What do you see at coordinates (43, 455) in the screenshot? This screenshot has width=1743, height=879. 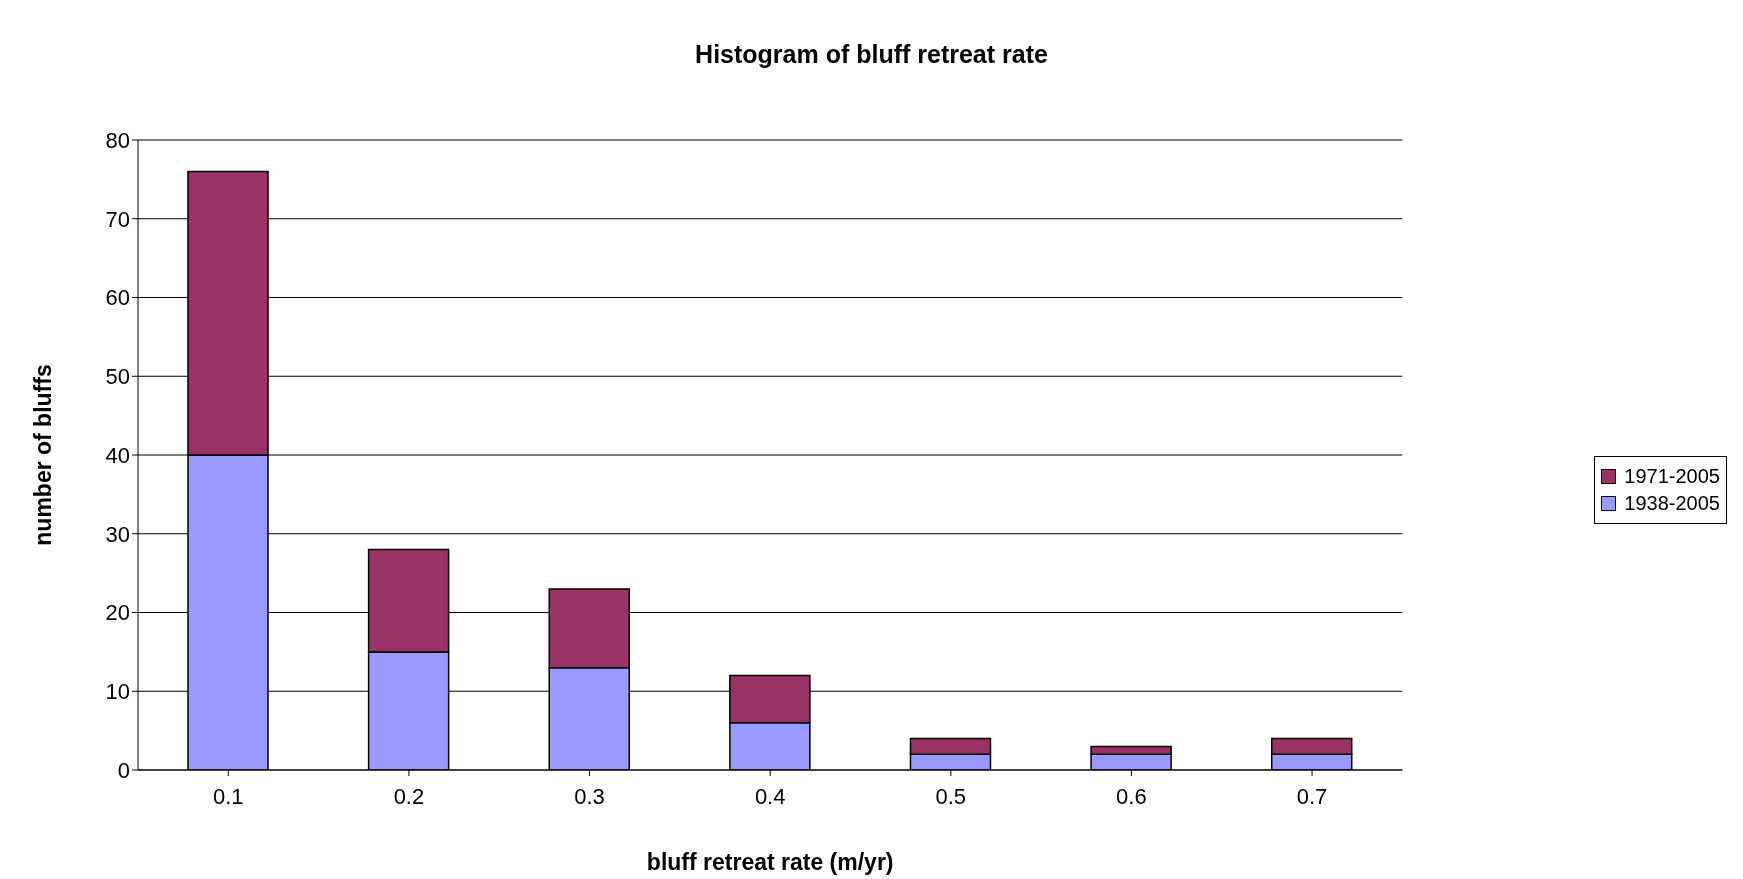 I see `y-axis-title: number of bluffs` at bounding box center [43, 455].